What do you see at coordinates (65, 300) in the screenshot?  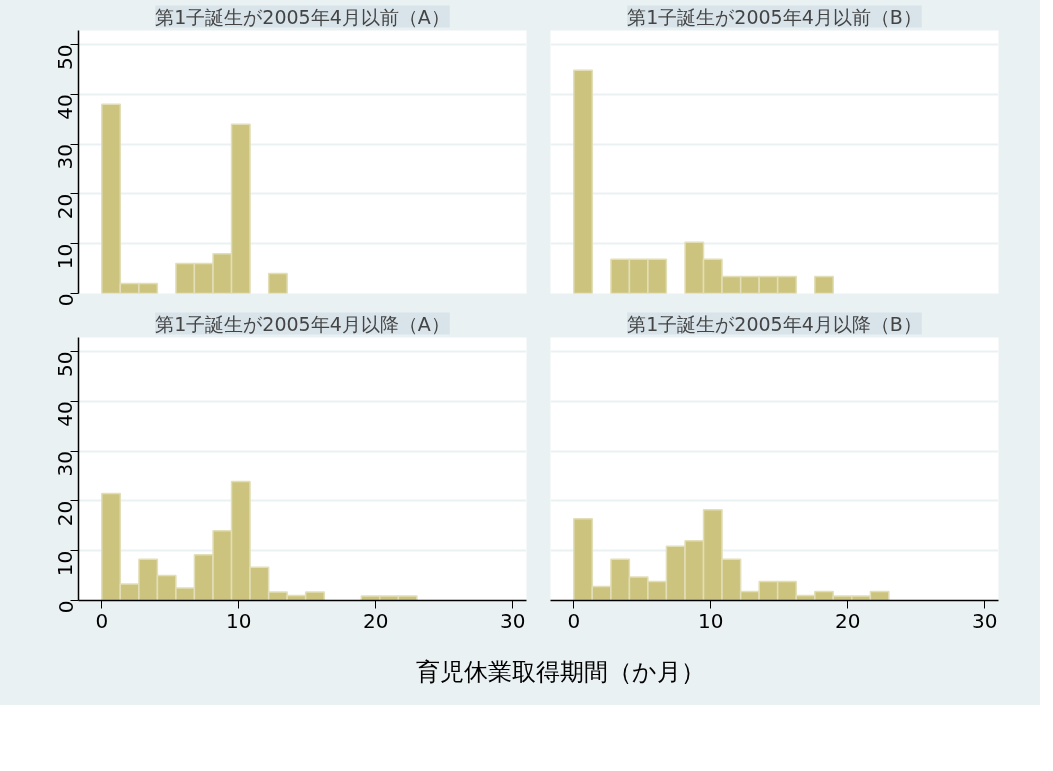 I see `y-tick-label: 0` at bounding box center [65, 300].